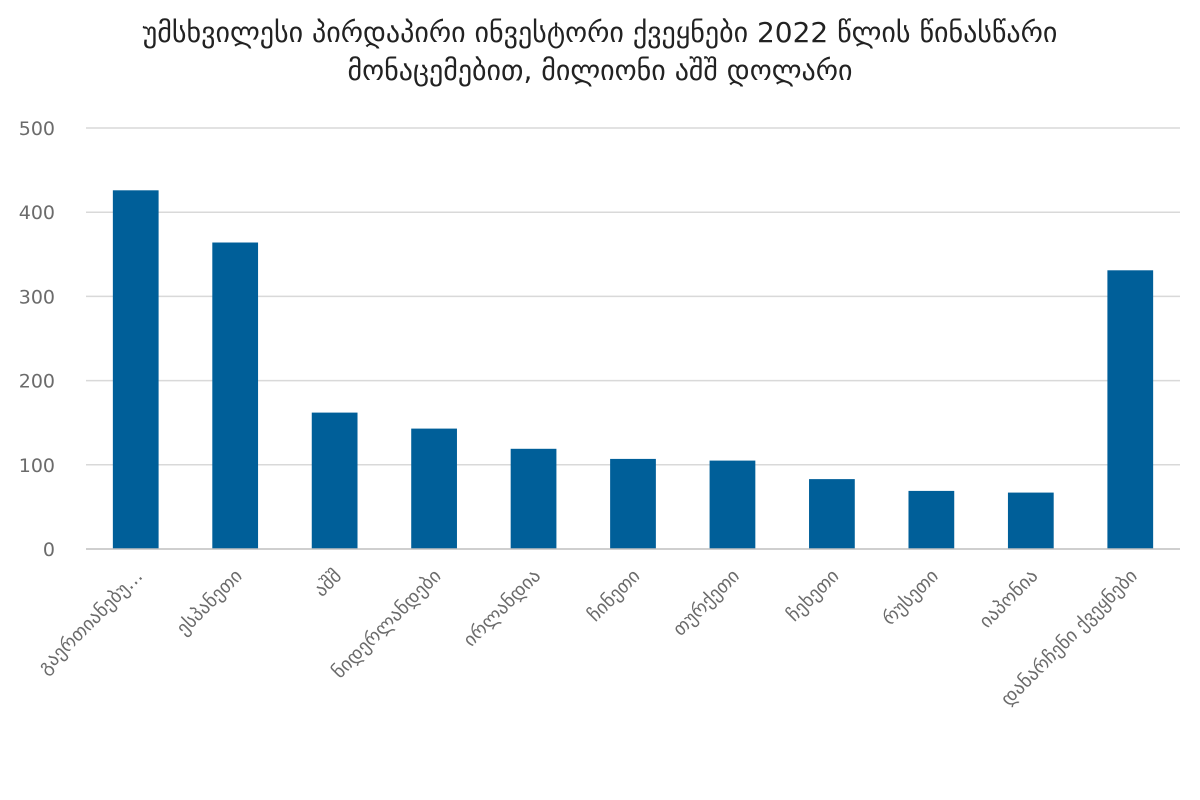 The image size is (1200, 800). Describe the element at coordinates (37, 297) in the screenshot. I see `y-tick-label: 300` at that location.